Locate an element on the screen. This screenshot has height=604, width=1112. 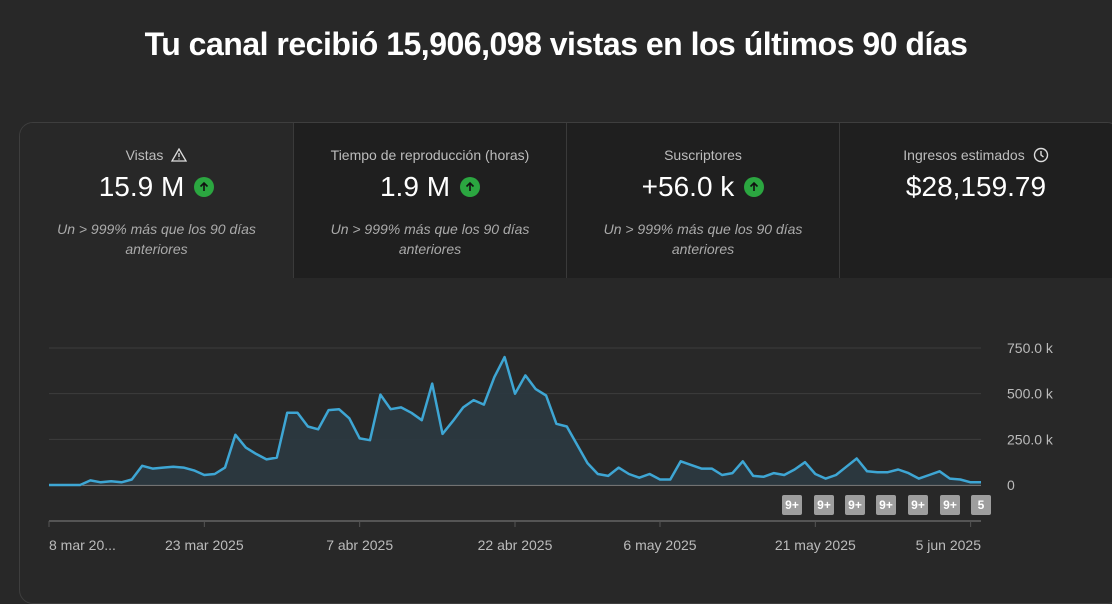
x-tick-label: 7 abr 2025 is located at coordinates (359, 545).